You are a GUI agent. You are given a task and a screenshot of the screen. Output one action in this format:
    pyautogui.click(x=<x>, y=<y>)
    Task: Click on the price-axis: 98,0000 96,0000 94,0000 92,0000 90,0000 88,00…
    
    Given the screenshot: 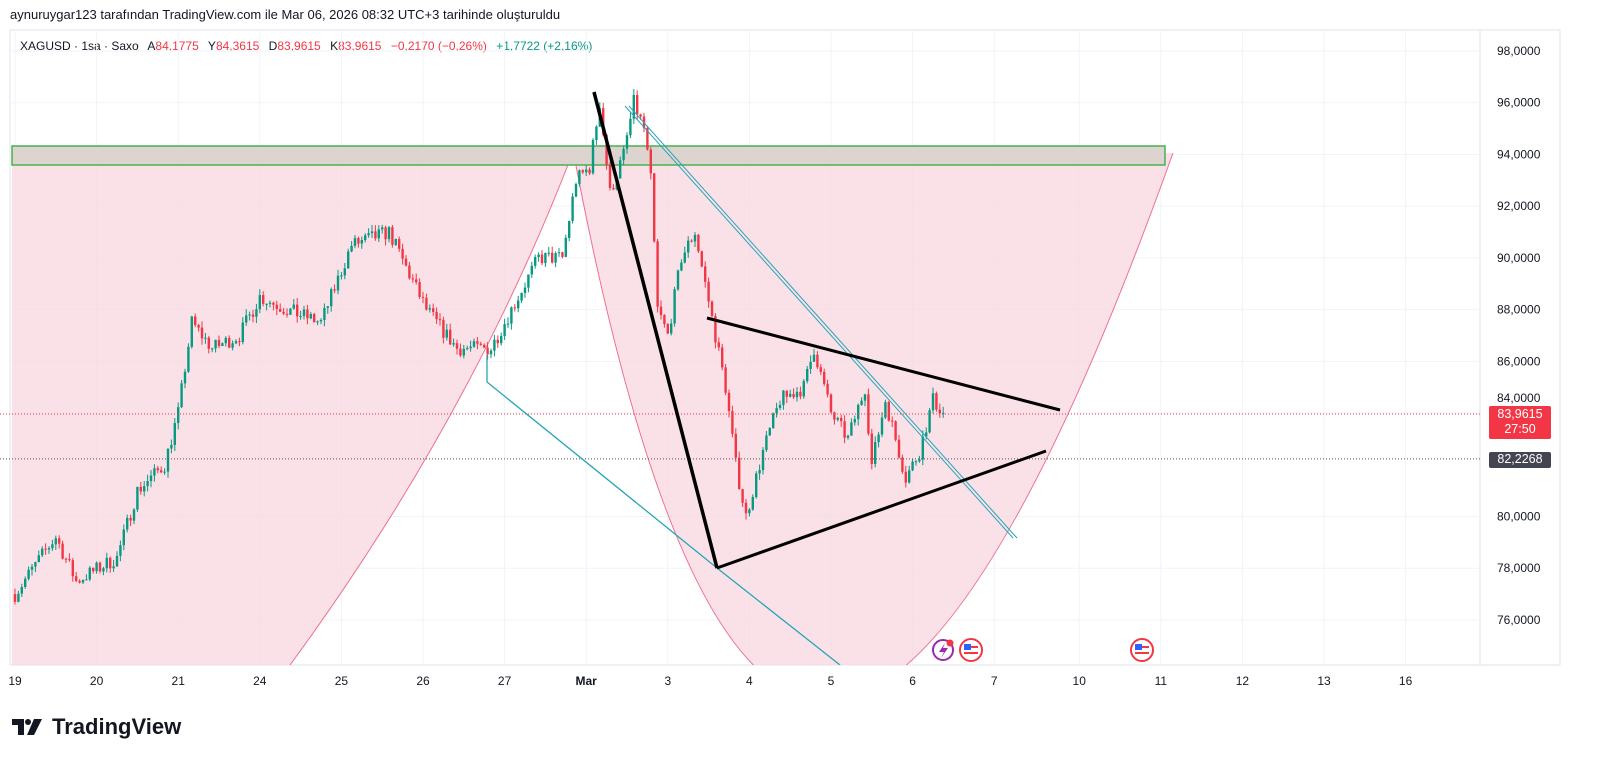 What is the action you would take?
    pyautogui.click(x=1519, y=335)
    